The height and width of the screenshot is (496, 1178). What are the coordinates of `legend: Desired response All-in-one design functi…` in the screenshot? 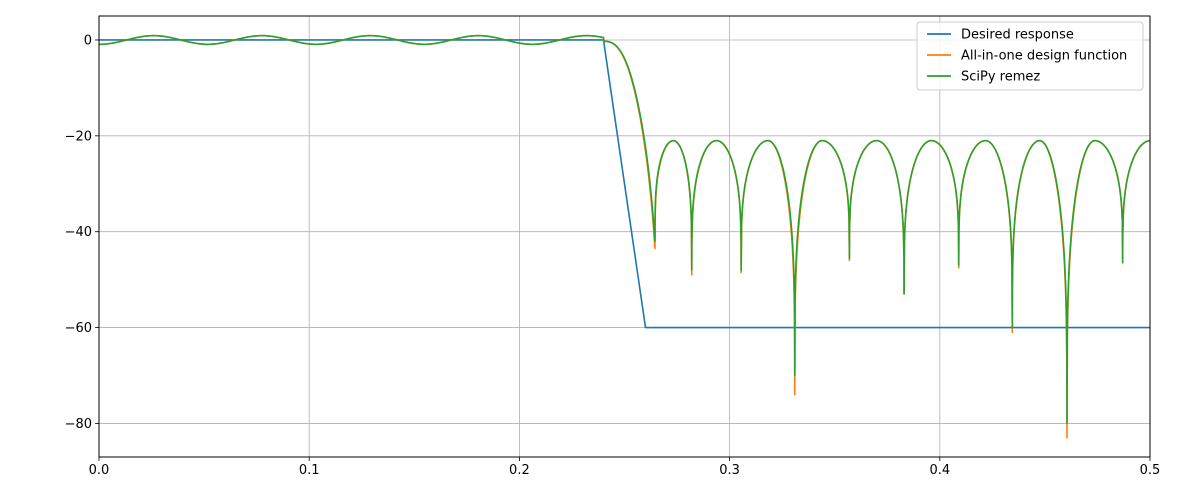 It's located at (1030, 56).